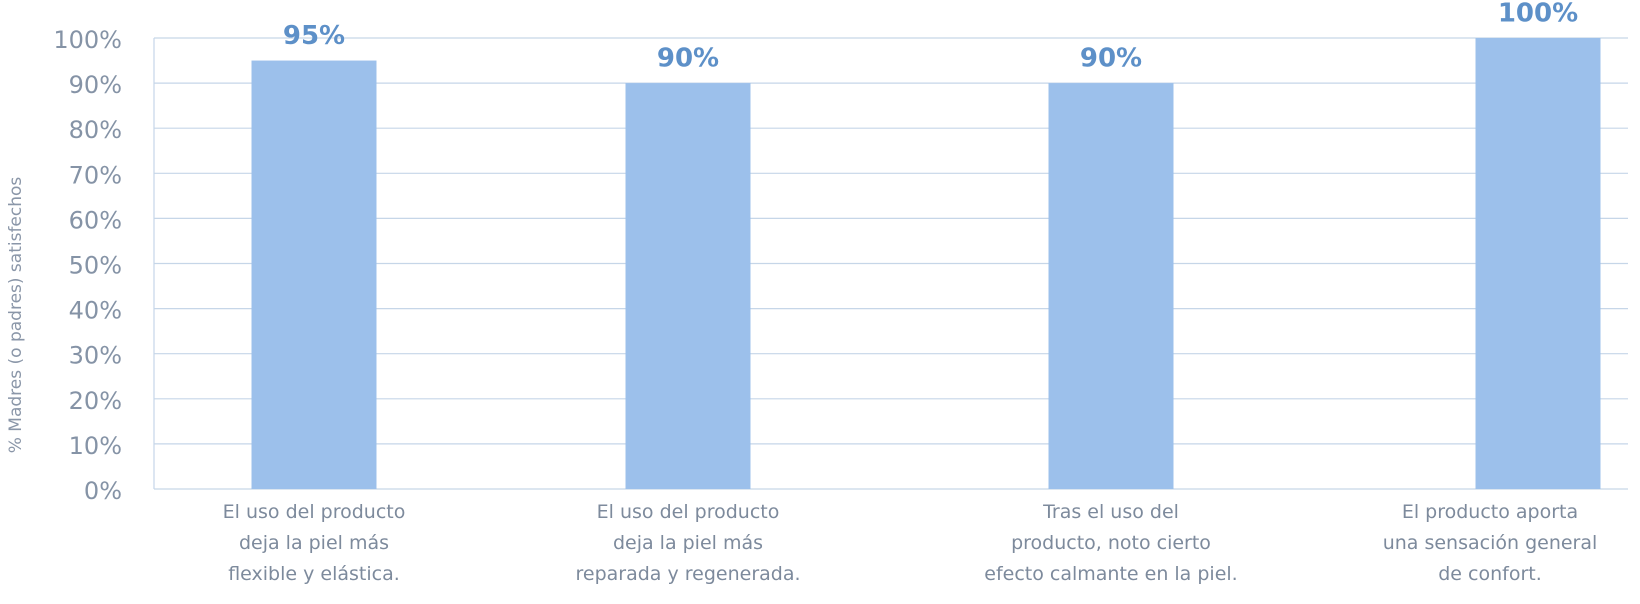 Image resolution: width=1640 pixels, height=604 pixels. I want to click on y-tick-label: 10%, so click(95, 446).